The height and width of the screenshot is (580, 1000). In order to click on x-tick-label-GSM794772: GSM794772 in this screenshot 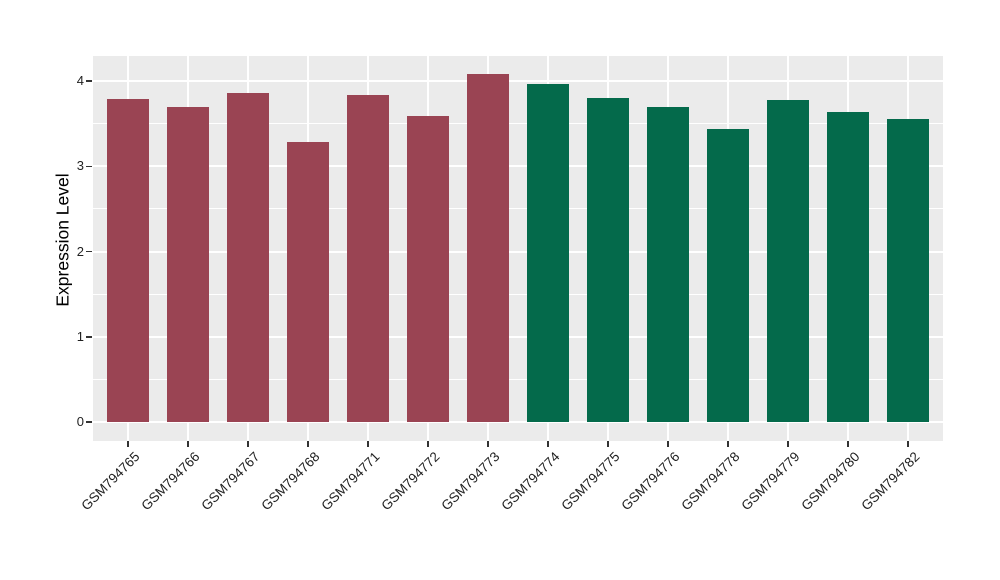, I will do `click(410, 481)`.